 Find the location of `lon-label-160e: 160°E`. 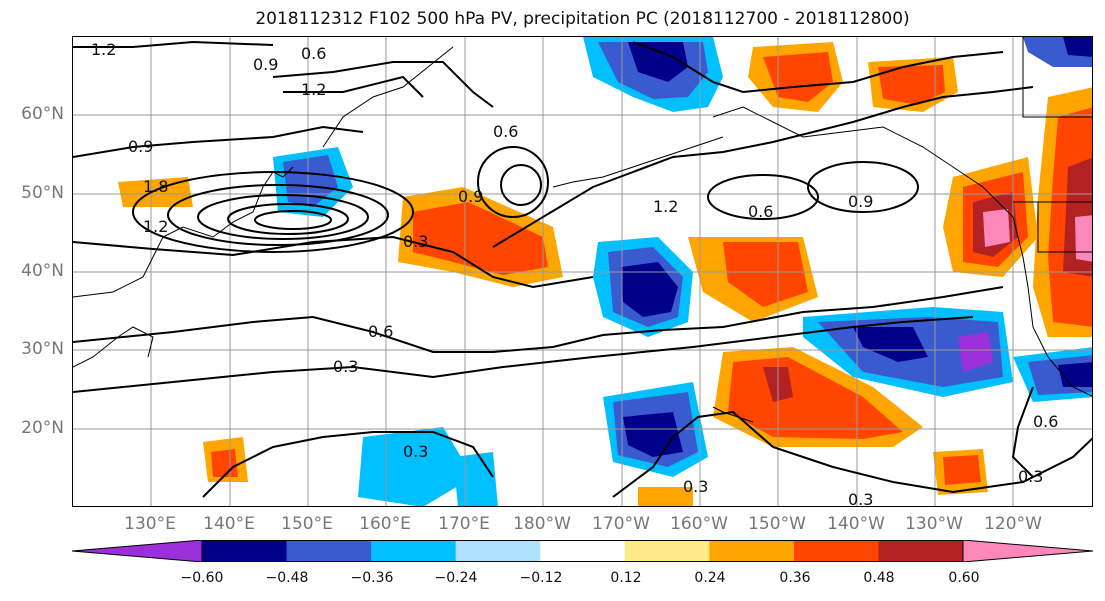

lon-label-160e: 160°E is located at coordinates (385, 524).